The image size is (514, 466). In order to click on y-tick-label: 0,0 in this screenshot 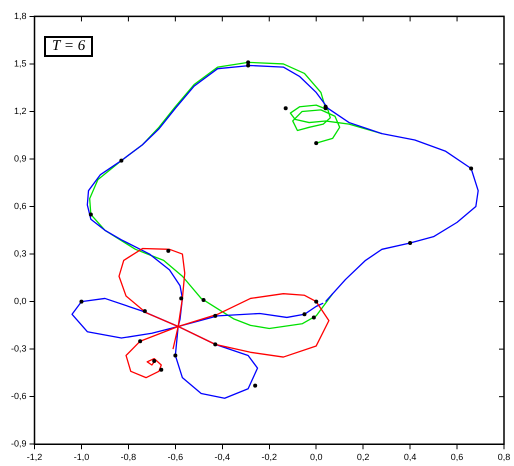, I will do `click(20, 301)`.